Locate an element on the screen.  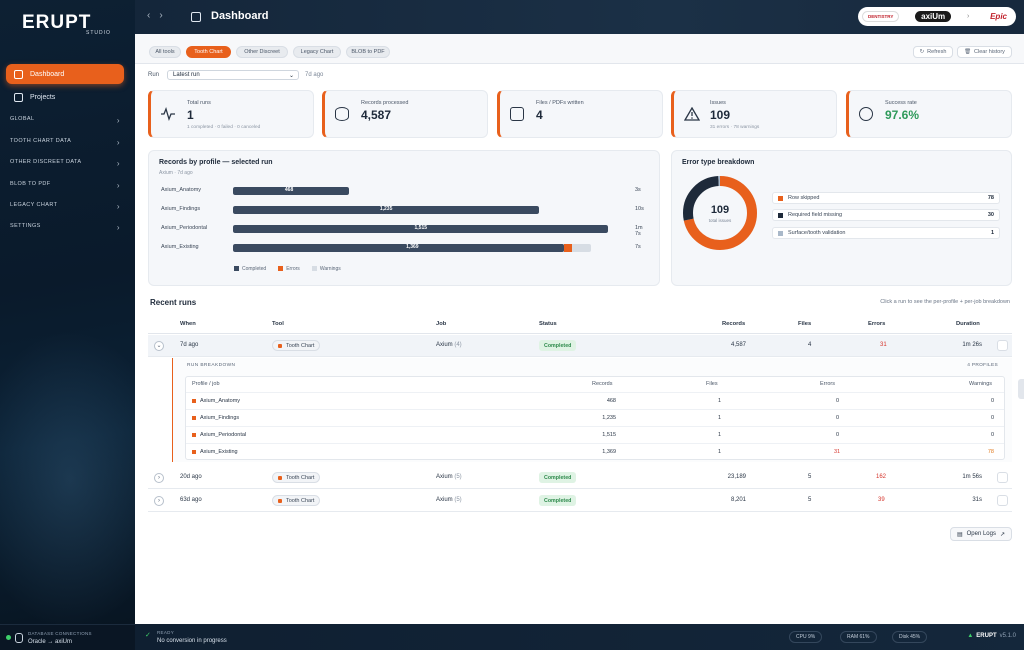
arrow-icon: › is located at coordinates (968, 16).